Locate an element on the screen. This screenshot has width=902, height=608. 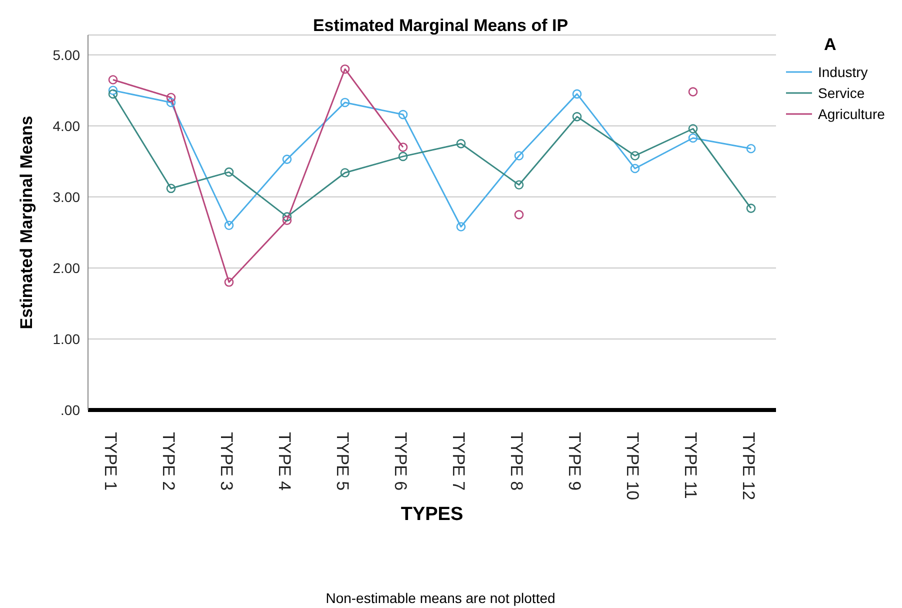
x-tick-label: TYPE 6 is located at coordinates (400, 461).